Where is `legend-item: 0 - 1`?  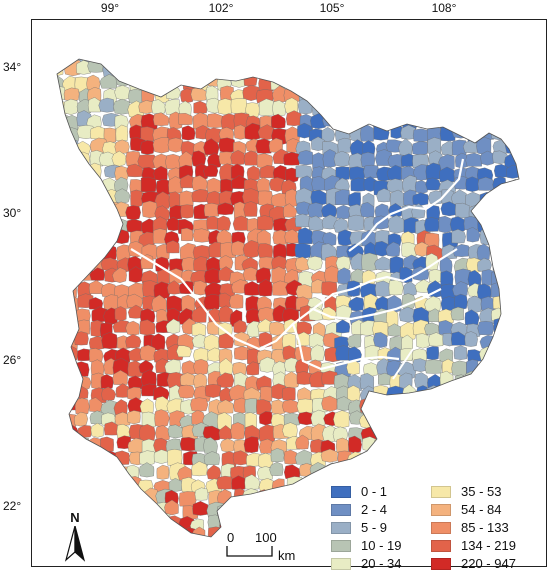
legend-item: 0 - 1 is located at coordinates (359, 491).